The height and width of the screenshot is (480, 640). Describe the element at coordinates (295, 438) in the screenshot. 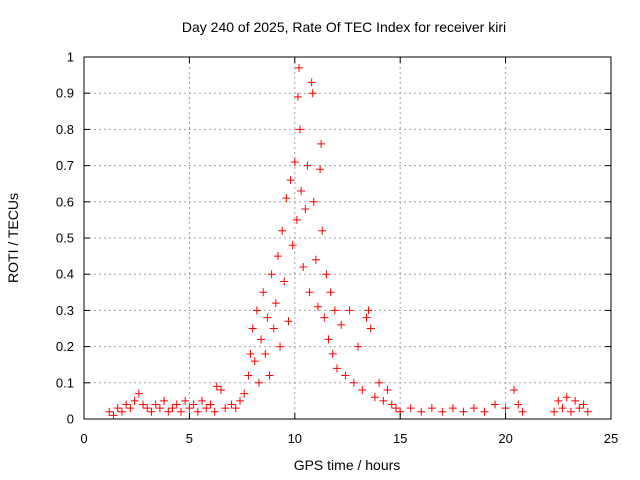

I see `x-tick-label: 10` at that location.